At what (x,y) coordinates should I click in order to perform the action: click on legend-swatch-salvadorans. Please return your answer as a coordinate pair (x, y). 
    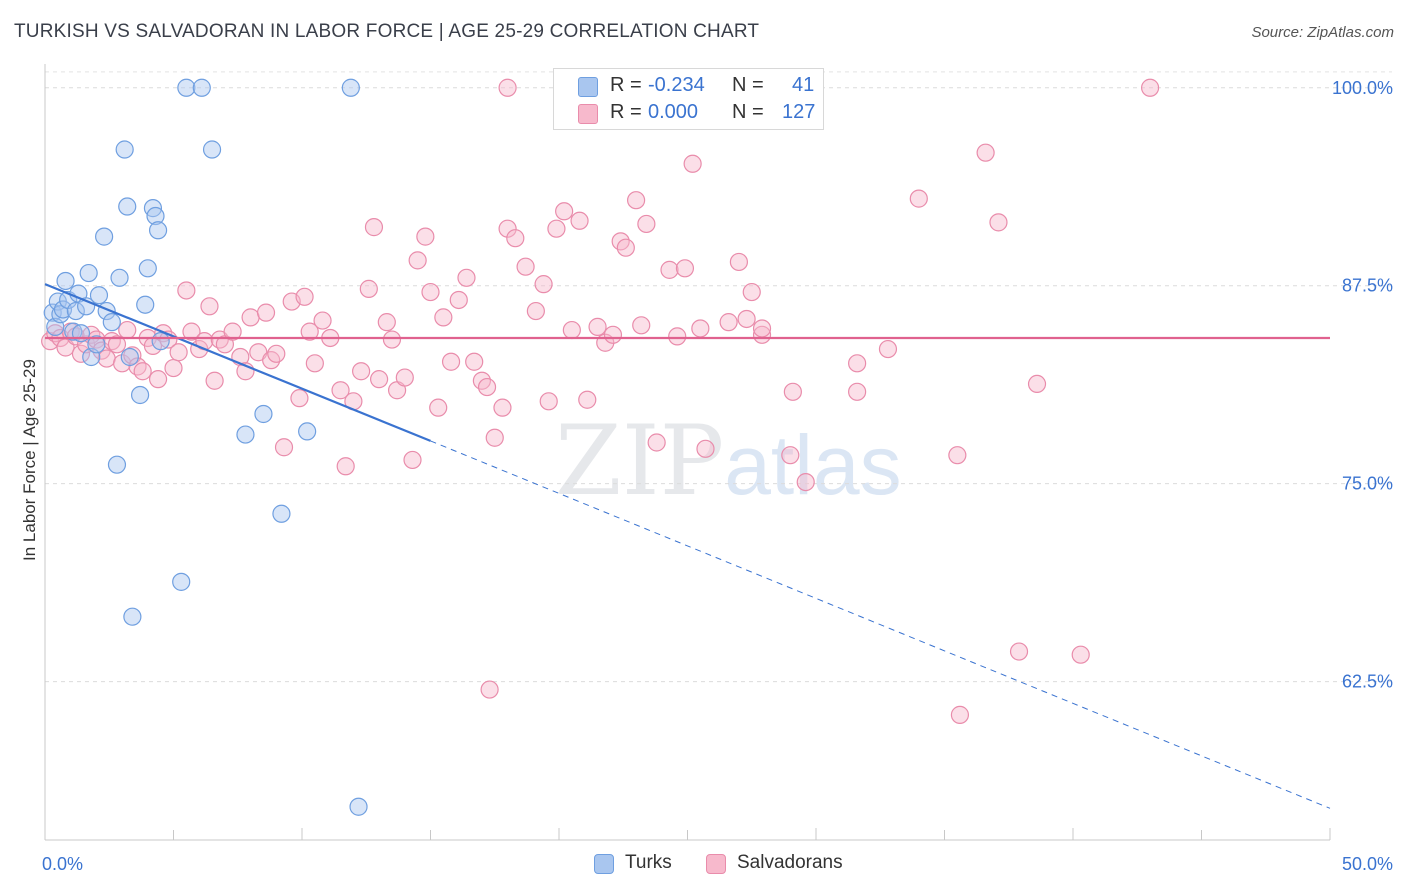
    Looking at the image, I should click on (716, 864).